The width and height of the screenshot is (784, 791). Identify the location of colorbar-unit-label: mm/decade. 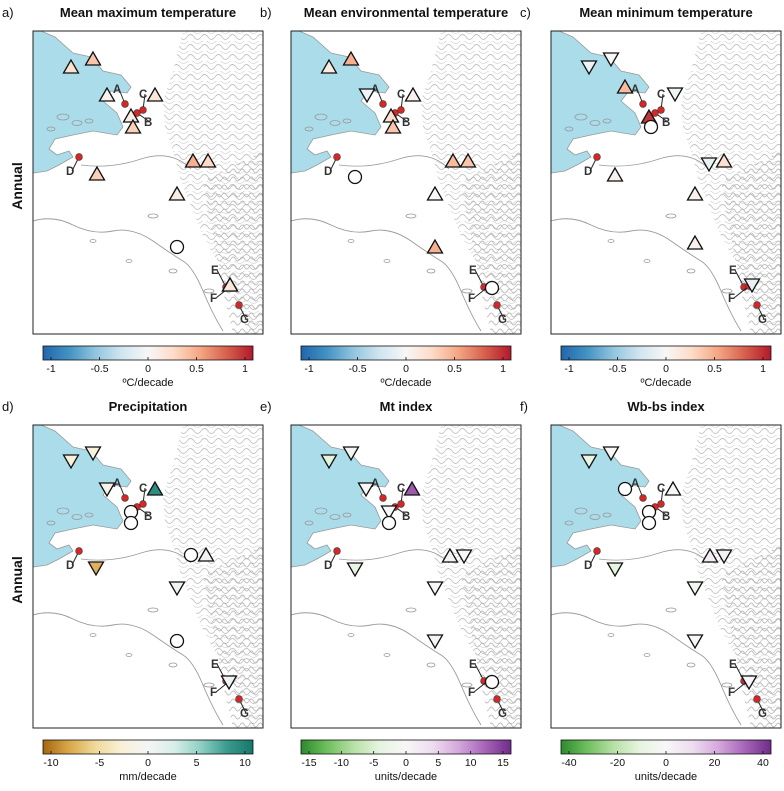
(147, 777).